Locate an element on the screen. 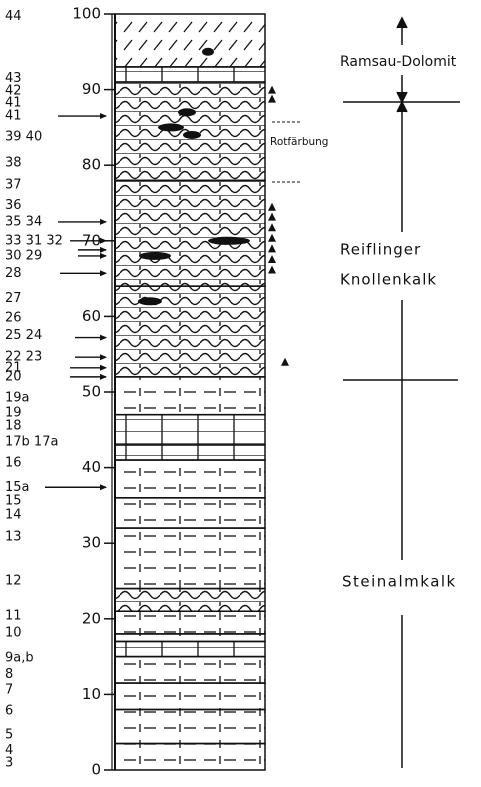  annotation: Rotfärbung is located at coordinates (299, 142).